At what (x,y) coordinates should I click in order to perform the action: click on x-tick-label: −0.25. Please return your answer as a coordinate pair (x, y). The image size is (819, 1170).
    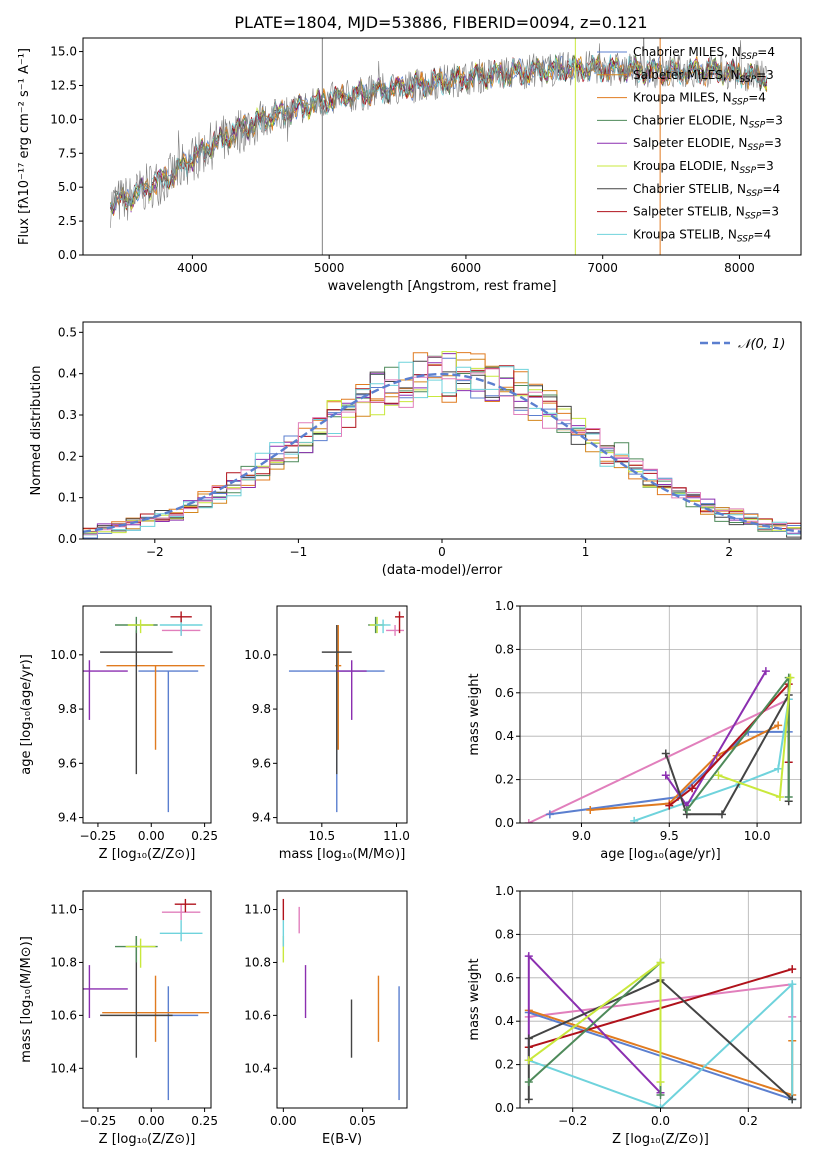
    Looking at the image, I should click on (98, 1121).